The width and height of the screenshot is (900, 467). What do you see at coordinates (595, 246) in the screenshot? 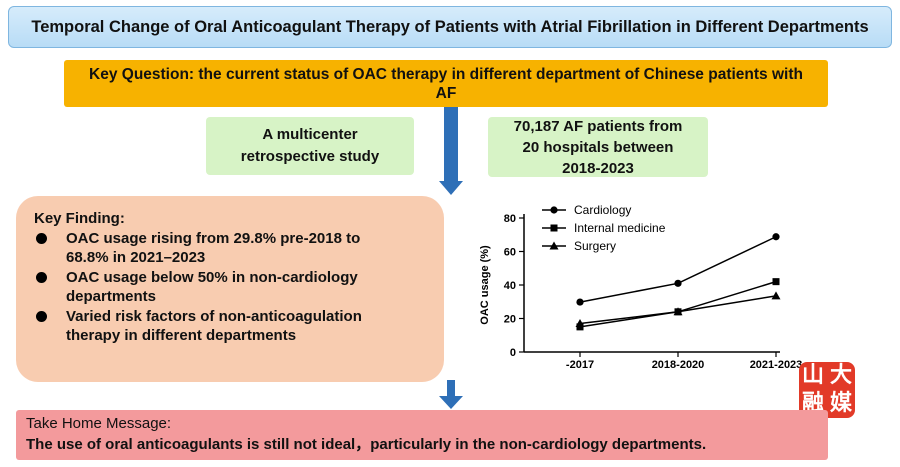
I see `legend-label: Surgery` at bounding box center [595, 246].